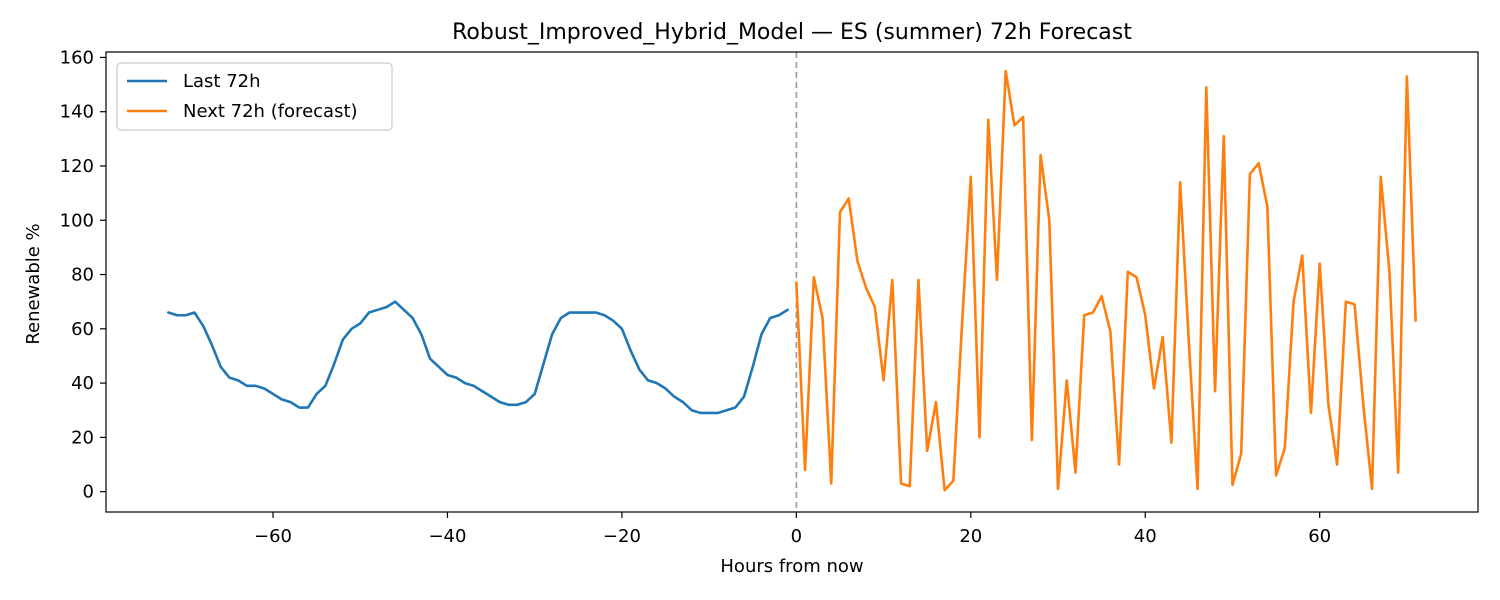 This screenshot has width=1500, height=600. What do you see at coordinates (88, 492) in the screenshot?
I see `y-tick-label: 0` at bounding box center [88, 492].